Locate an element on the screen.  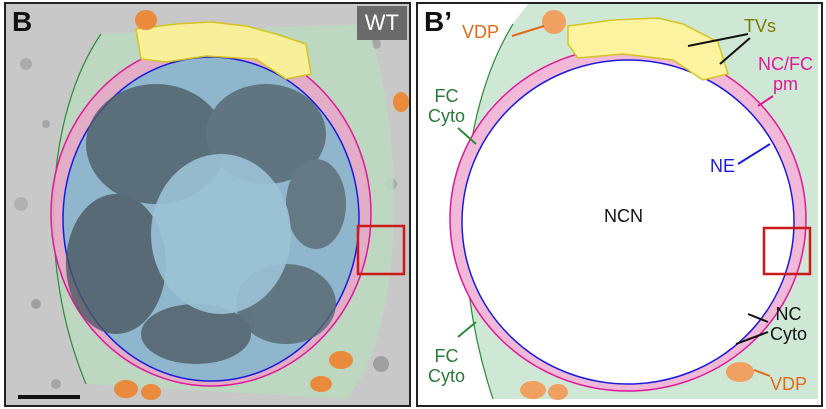
label-ncfc-pm: NC/FC pm is located at coordinates (785, 74).